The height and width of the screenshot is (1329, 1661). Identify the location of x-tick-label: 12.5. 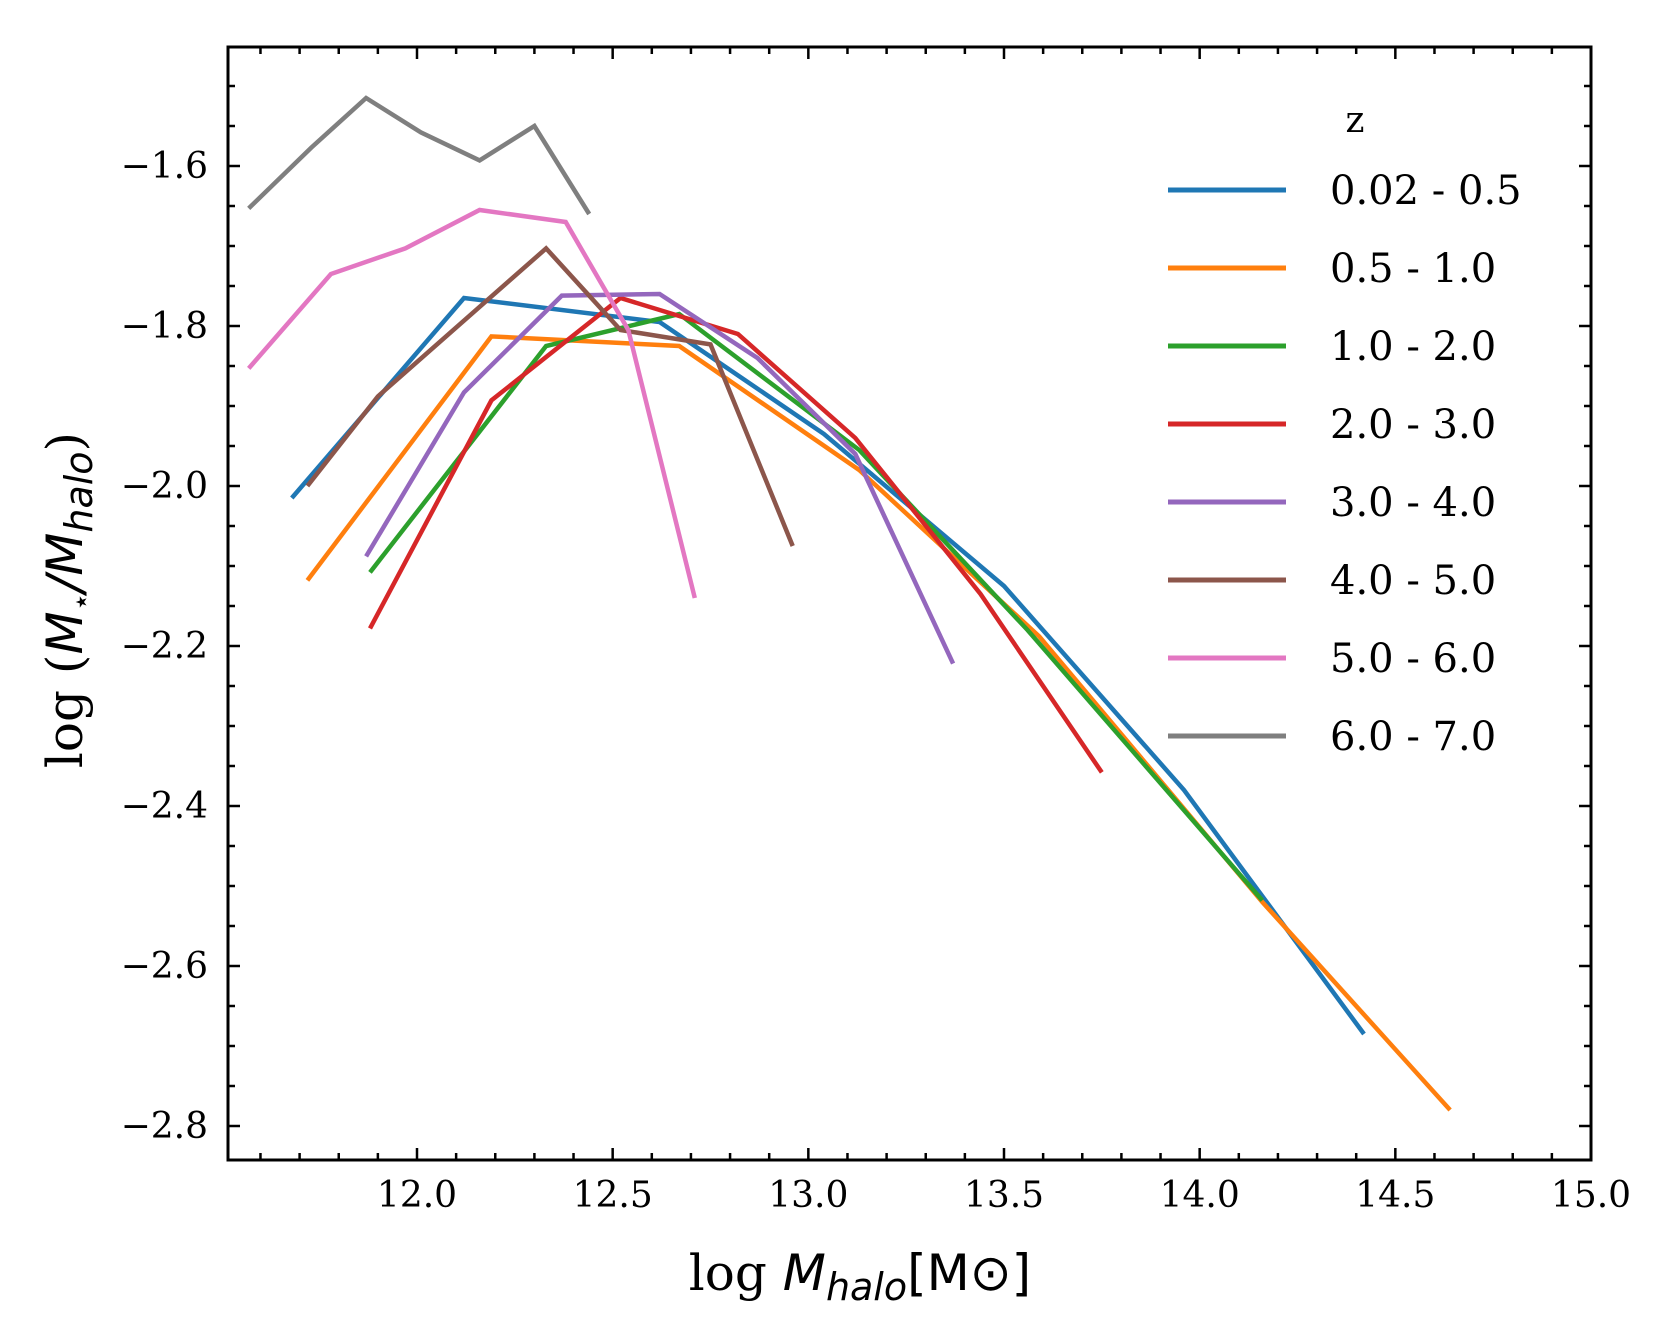
(613, 1195).